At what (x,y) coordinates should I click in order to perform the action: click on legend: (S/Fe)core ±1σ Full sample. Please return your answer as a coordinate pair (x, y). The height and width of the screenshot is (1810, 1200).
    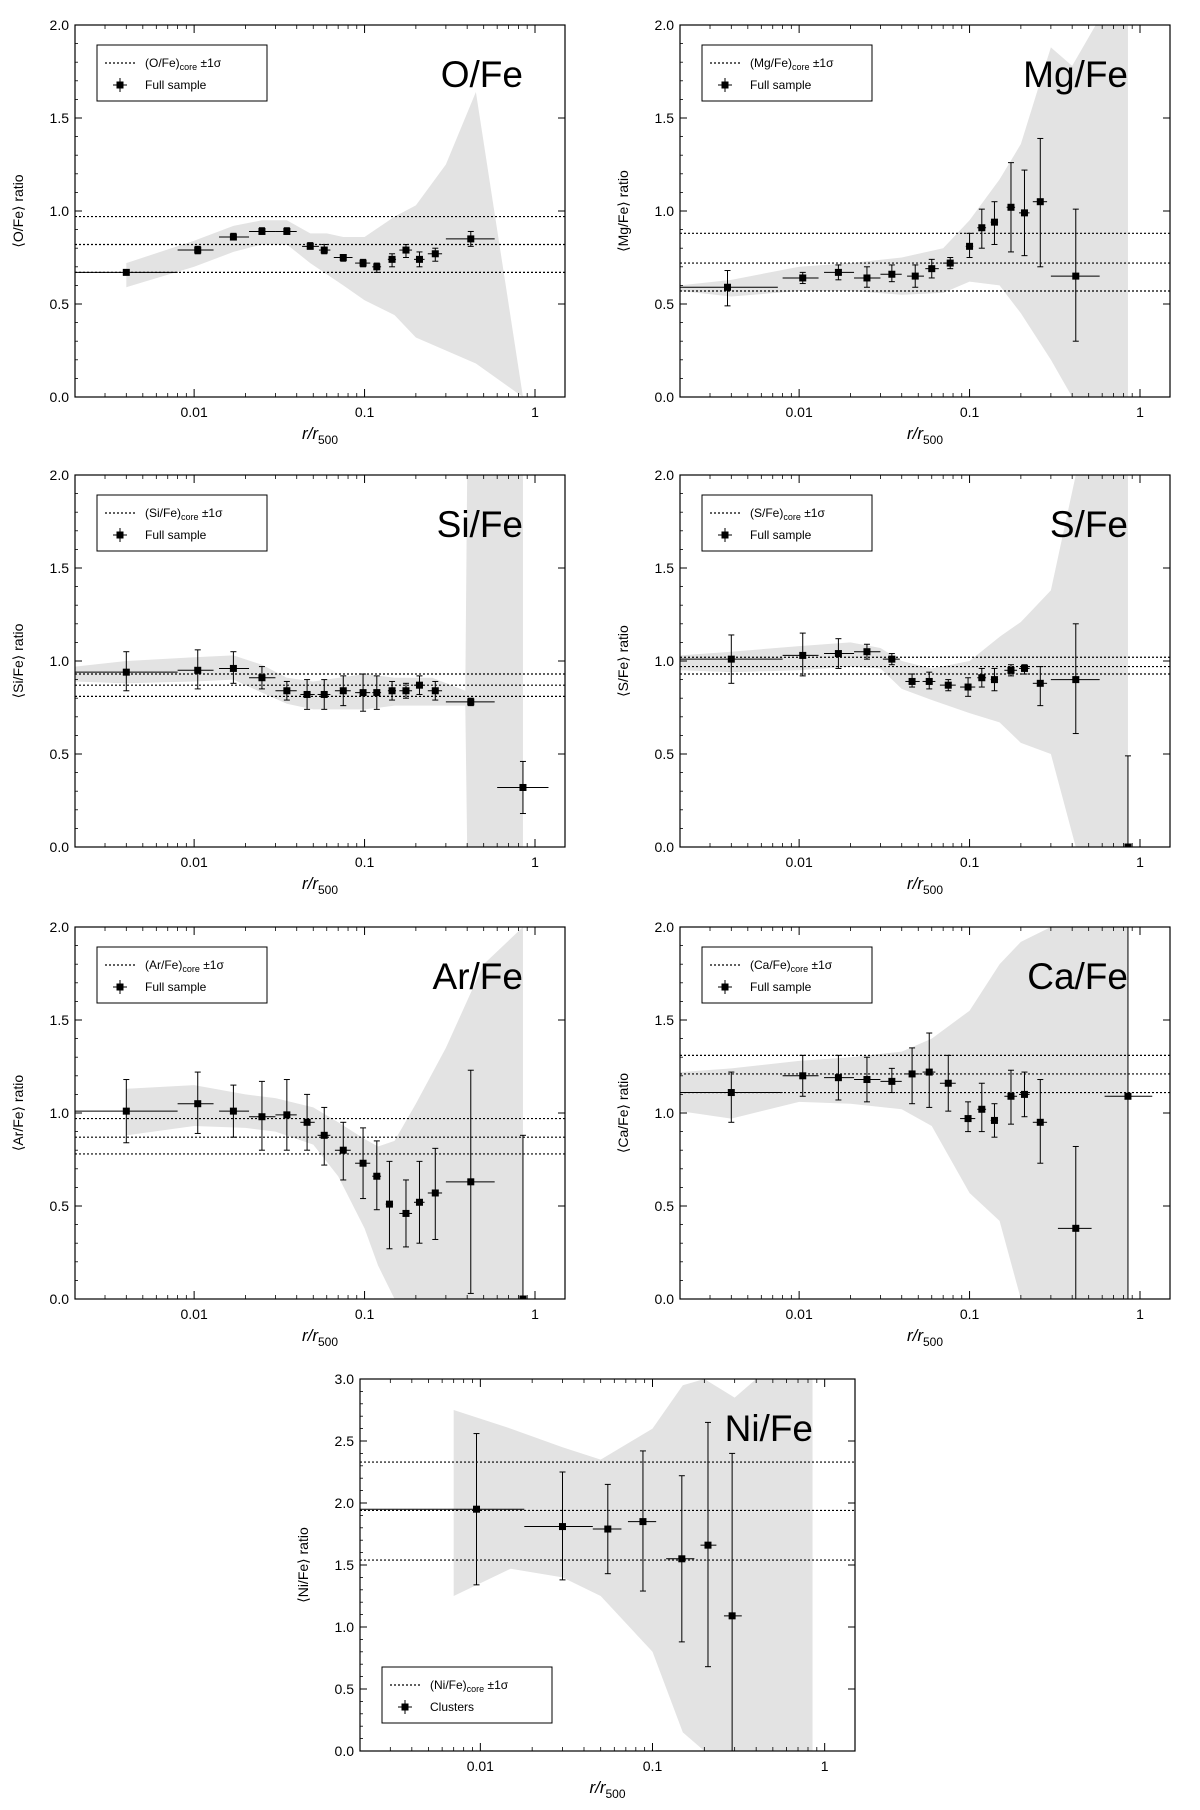
    Looking at the image, I should click on (787, 523).